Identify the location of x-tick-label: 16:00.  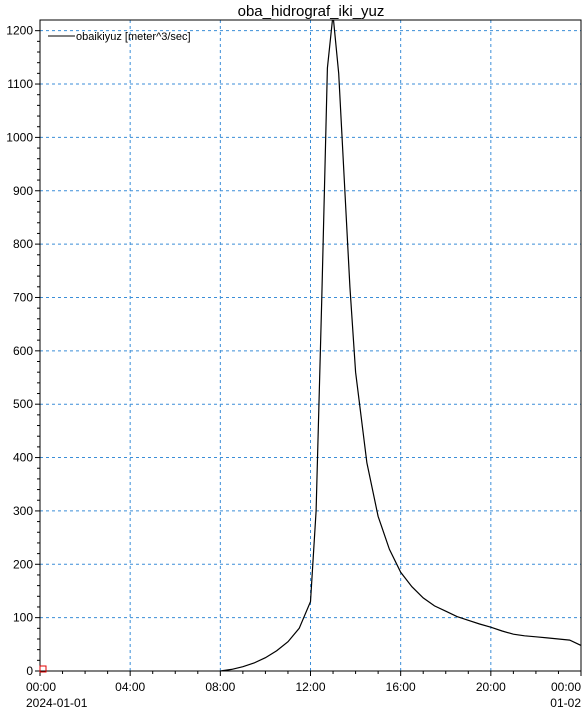
(401, 687).